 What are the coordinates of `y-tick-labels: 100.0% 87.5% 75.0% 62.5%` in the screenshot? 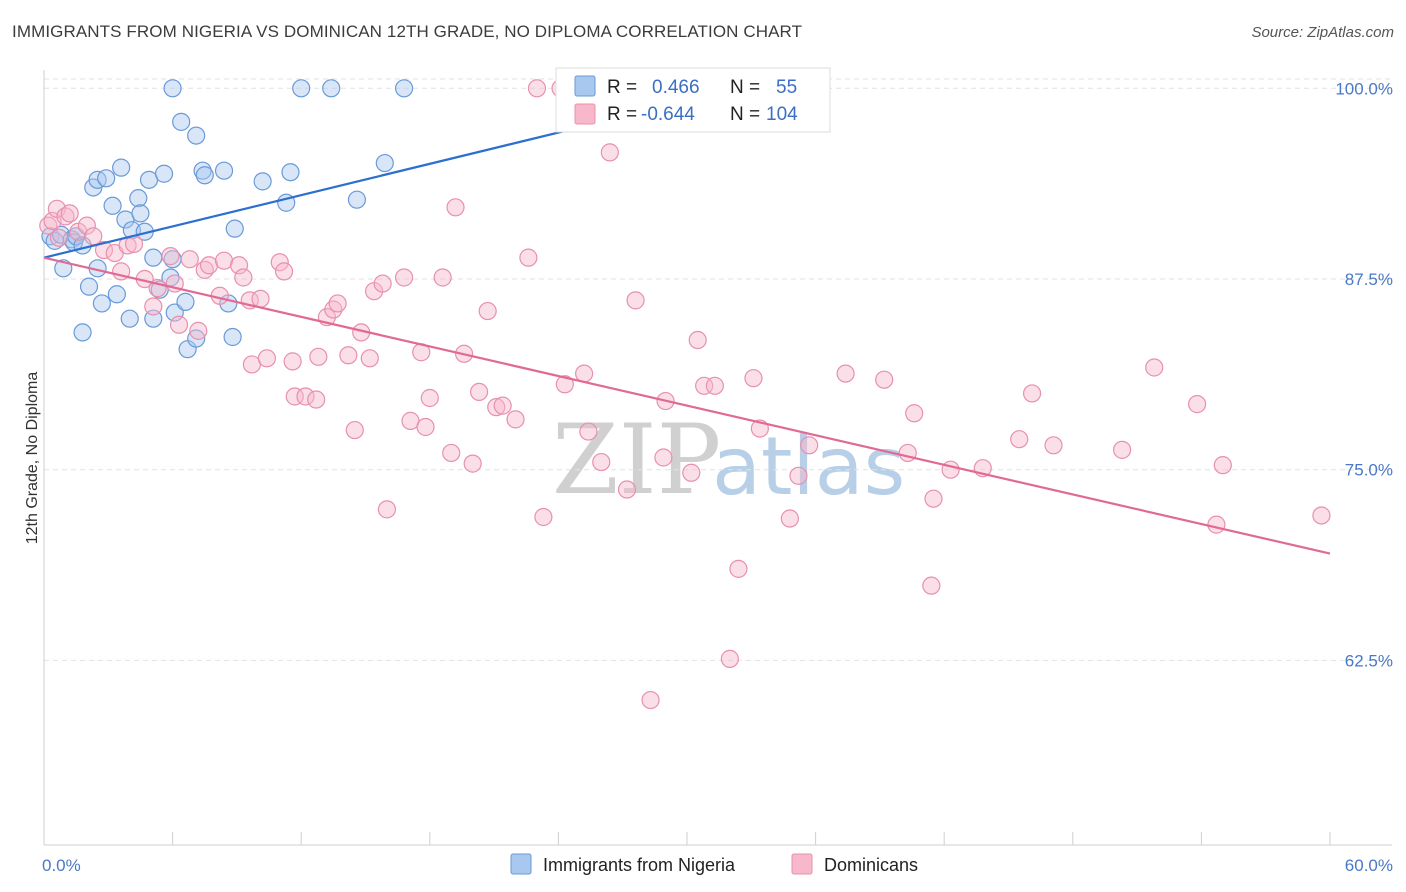 It's located at (1364, 374).